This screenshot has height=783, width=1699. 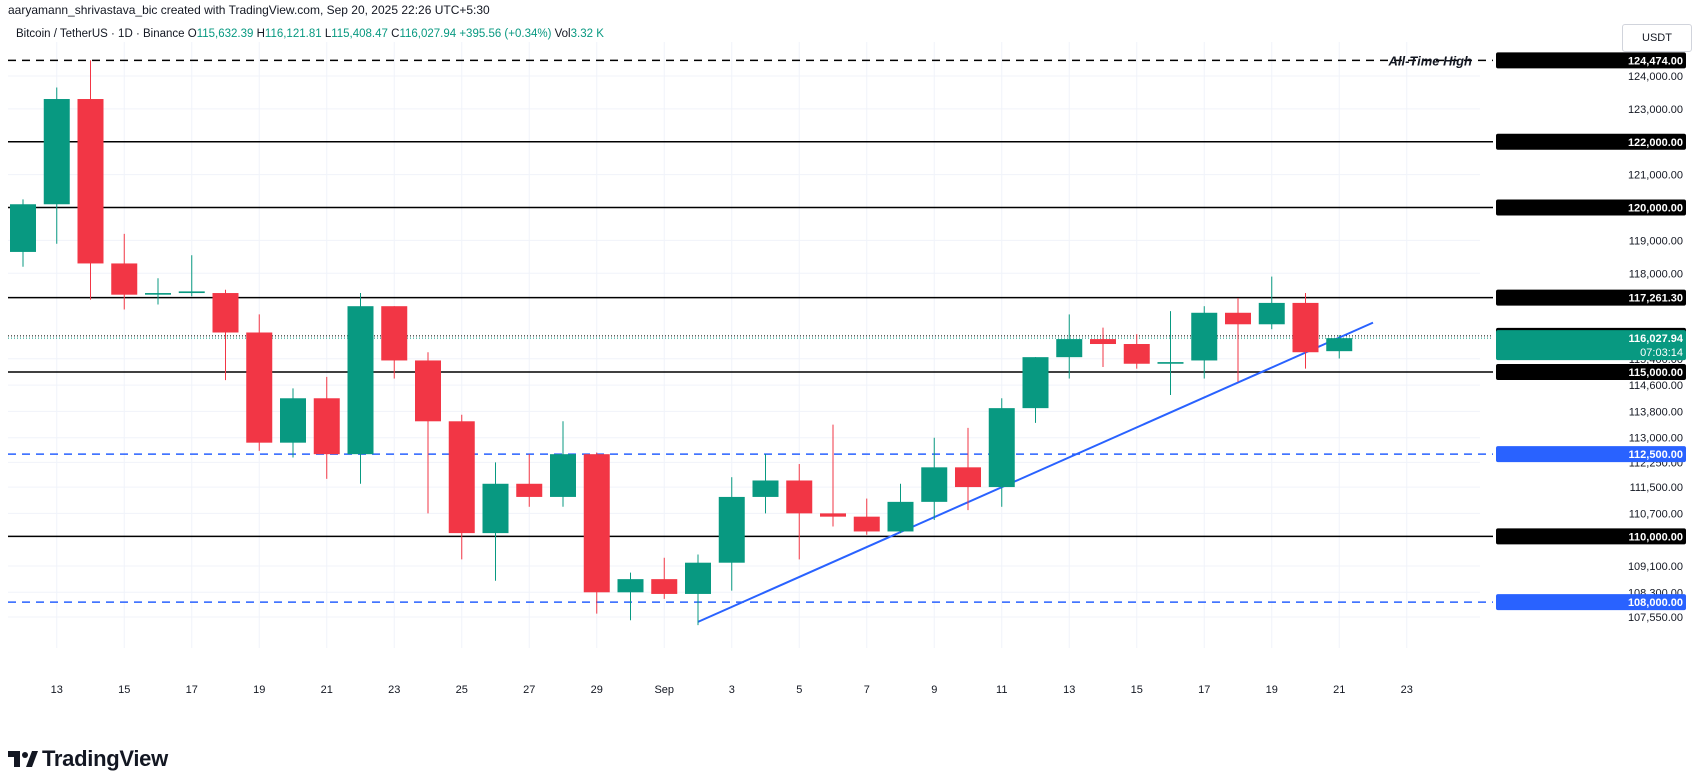 What do you see at coordinates (934, 690) in the screenshot?
I see `x-tick-label: 9` at bounding box center [934, 690].